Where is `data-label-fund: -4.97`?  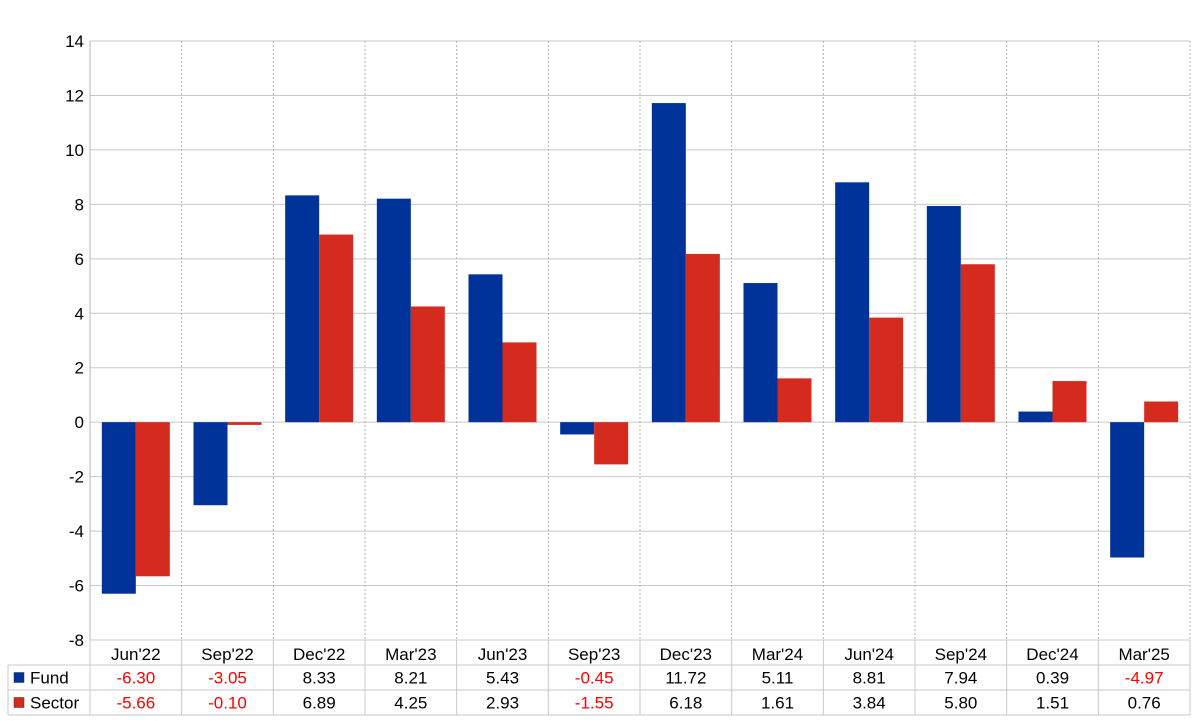
data-label-fund: -4.97 is located at coordinates (1144, 678).